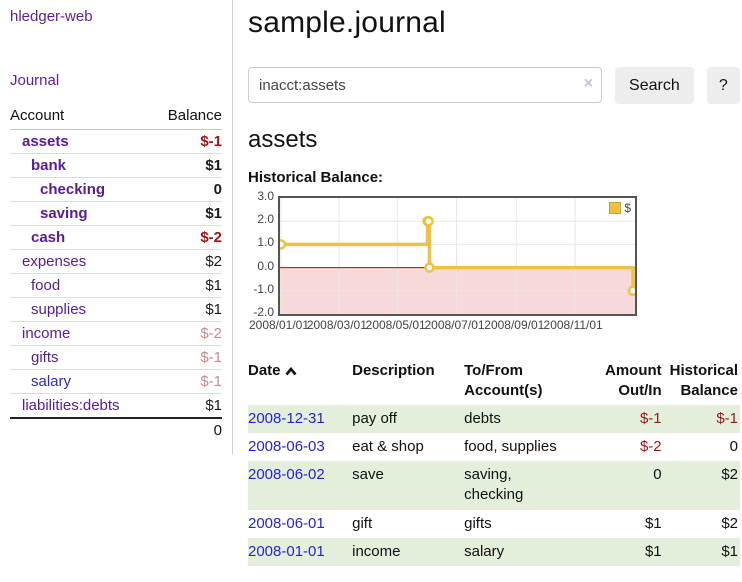 This screenshot has height=582, width=742. Describe the element at coordinates (35, 80) in the screenshot. I see `sidebar-item-journal: Journal` at that location.